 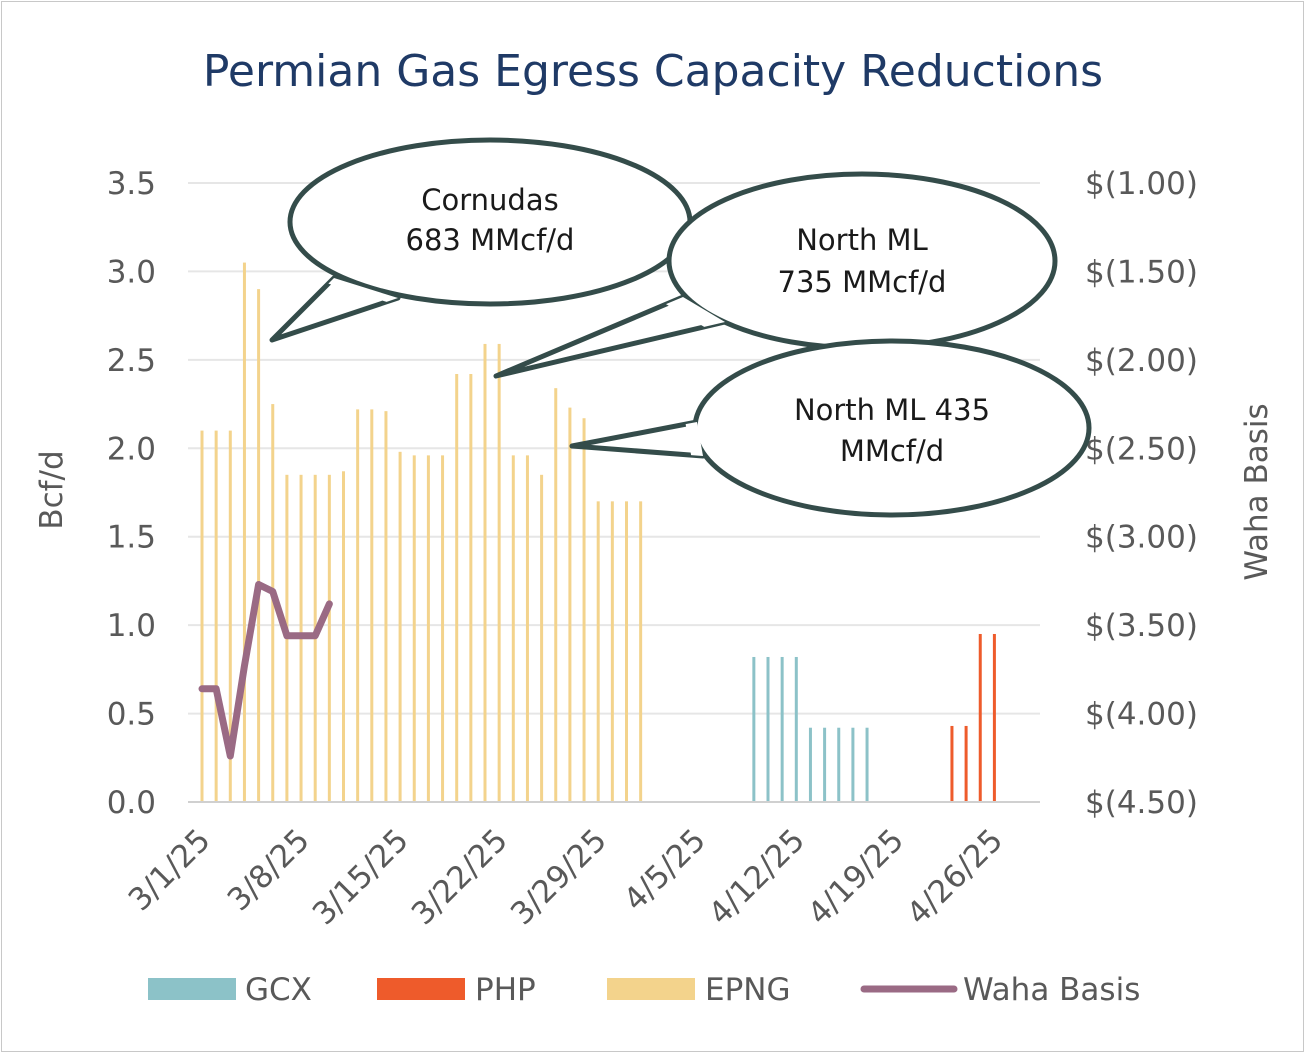 I want to click on y-tick-label: 1.0, so click(x=131, y=626).